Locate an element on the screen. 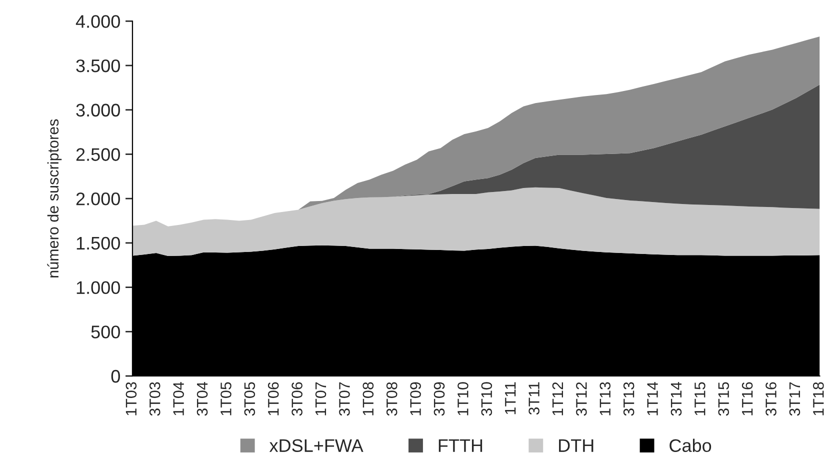 The width and height of the screenshot is (828, 470). x-tick-label: 3T11 is located at coordinates (534, 398).